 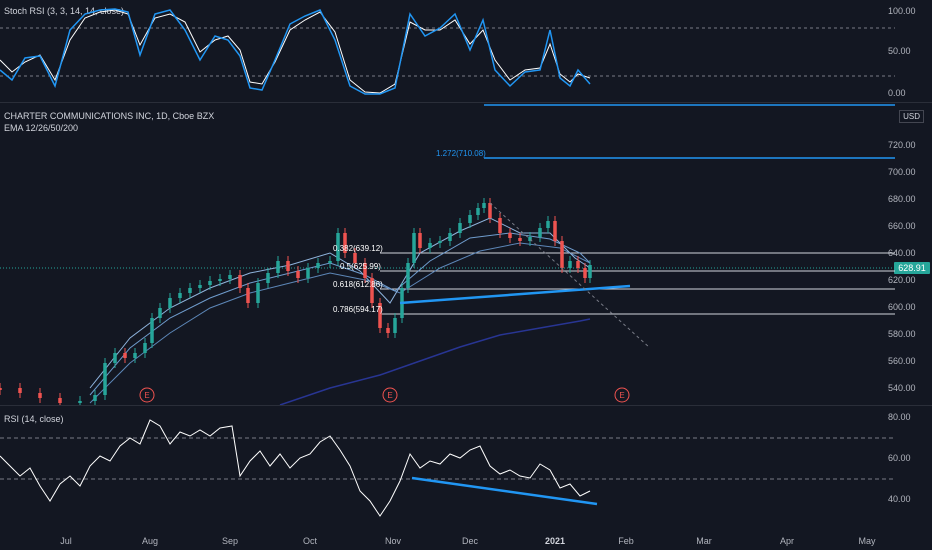 I want to click on fib-label-05: 0.5(625.99), so click(x=360, y=266).